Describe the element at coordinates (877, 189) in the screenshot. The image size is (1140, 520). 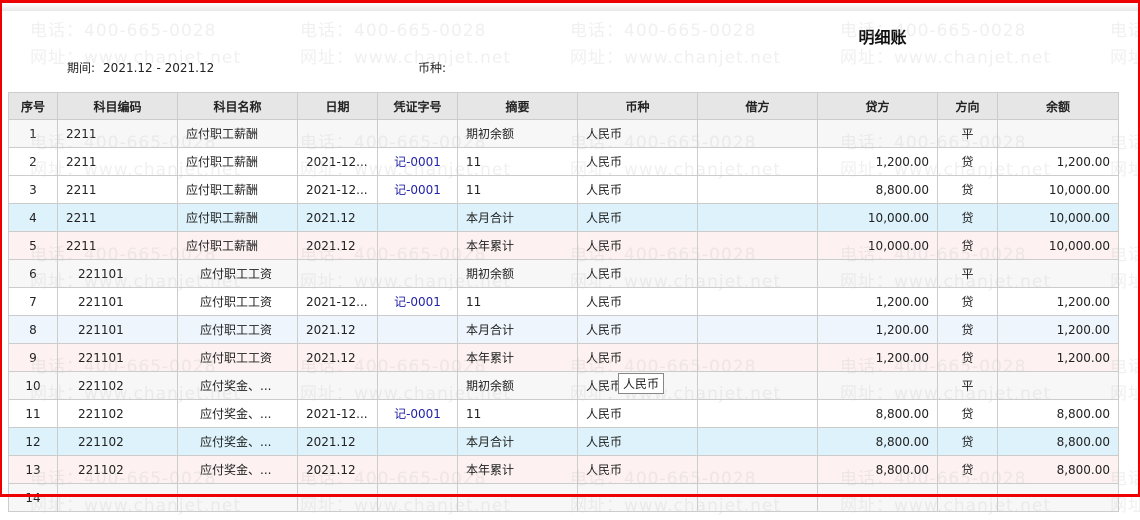
I see `cell-credit: 8,800.00` at that location.